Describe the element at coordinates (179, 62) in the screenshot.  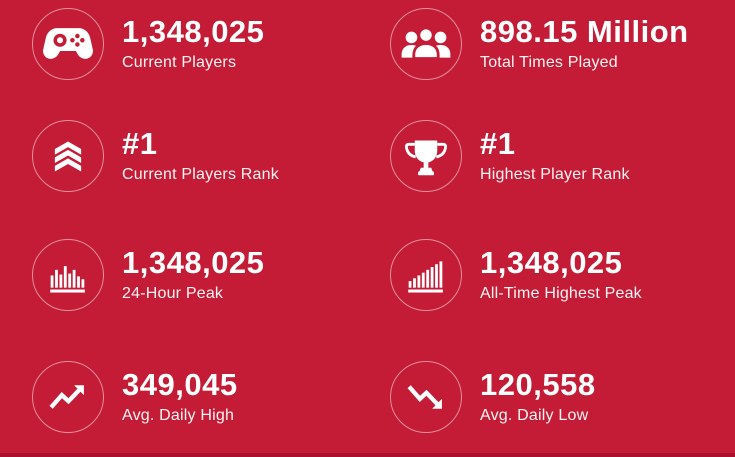
I see `stat-label: Current Players` at that location.